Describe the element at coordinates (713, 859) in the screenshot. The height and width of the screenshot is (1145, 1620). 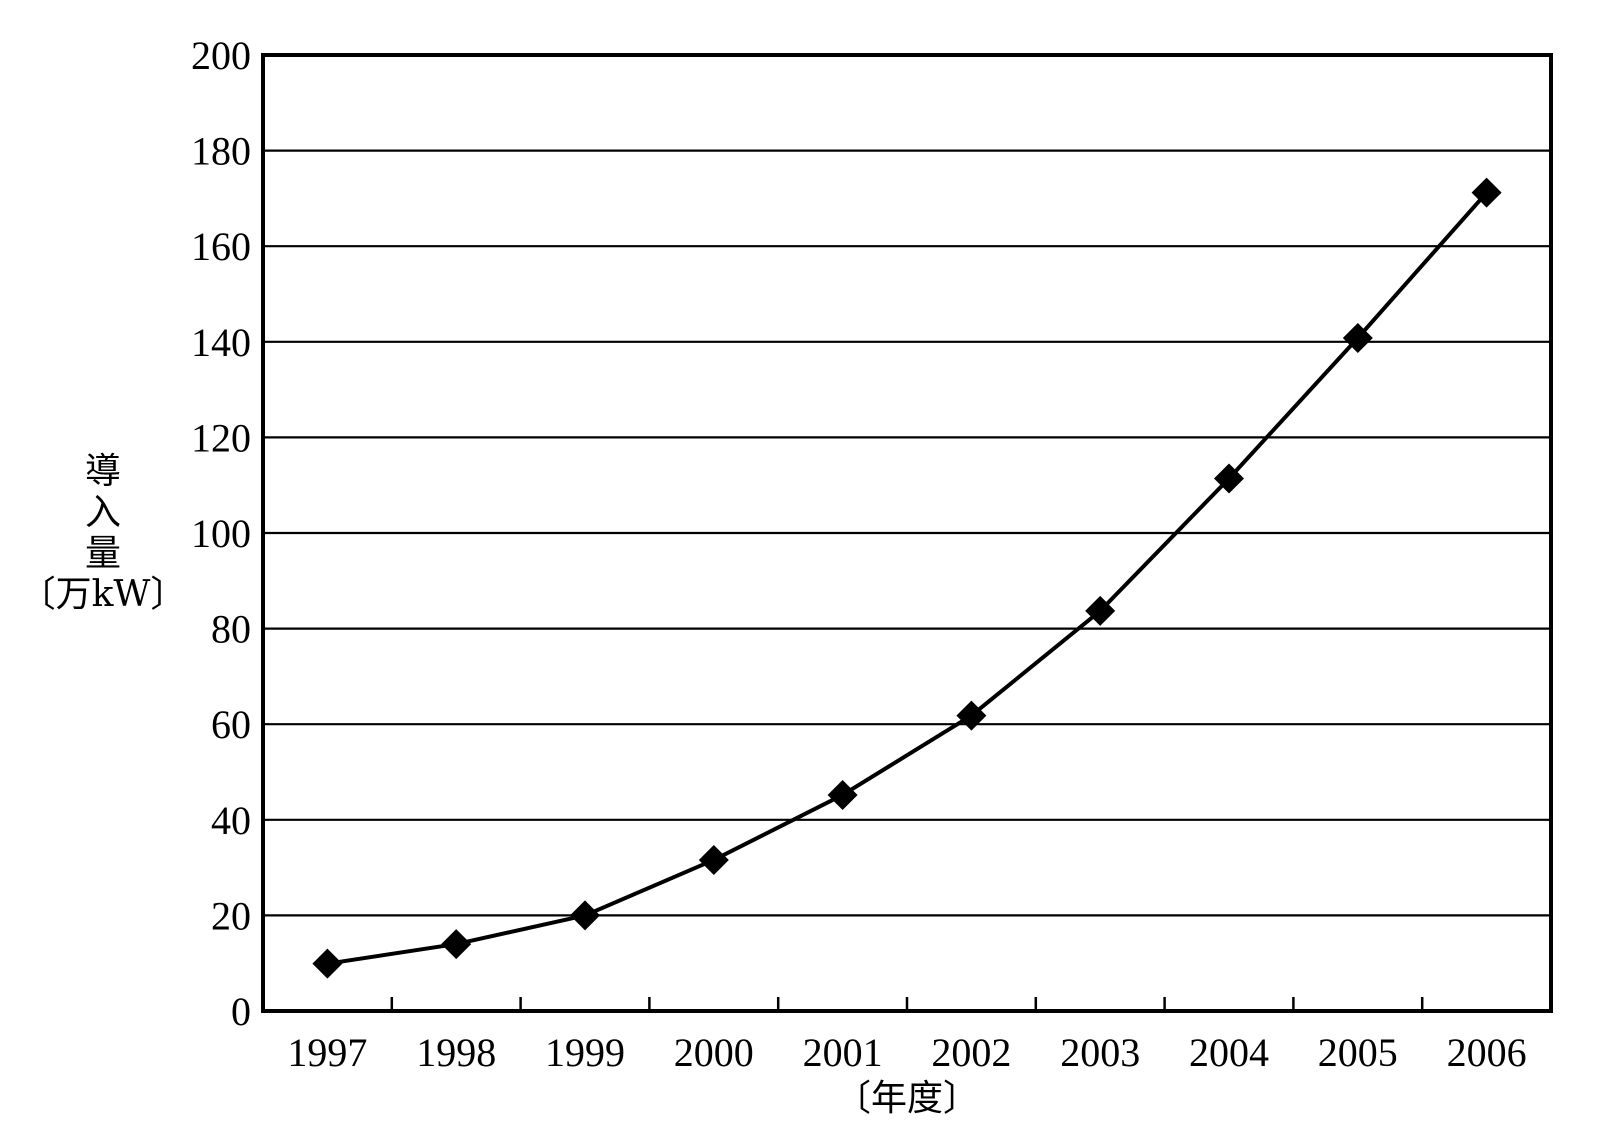
I see `data-point-2000` at that location.